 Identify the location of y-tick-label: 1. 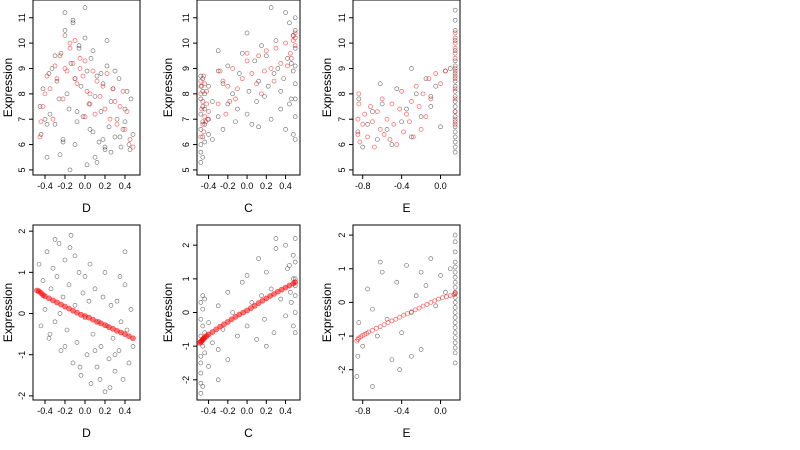
(186, 278).